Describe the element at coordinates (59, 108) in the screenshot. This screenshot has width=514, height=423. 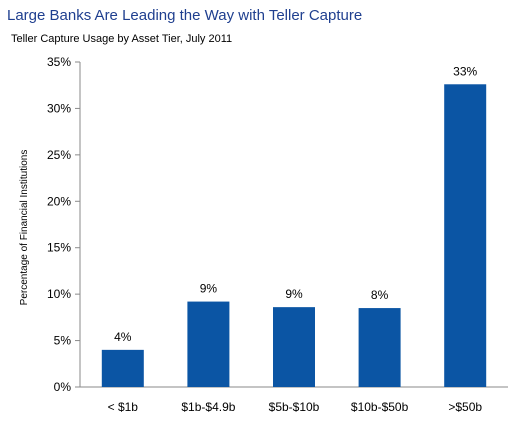
I see `y-tick-label: 30%` at that location.